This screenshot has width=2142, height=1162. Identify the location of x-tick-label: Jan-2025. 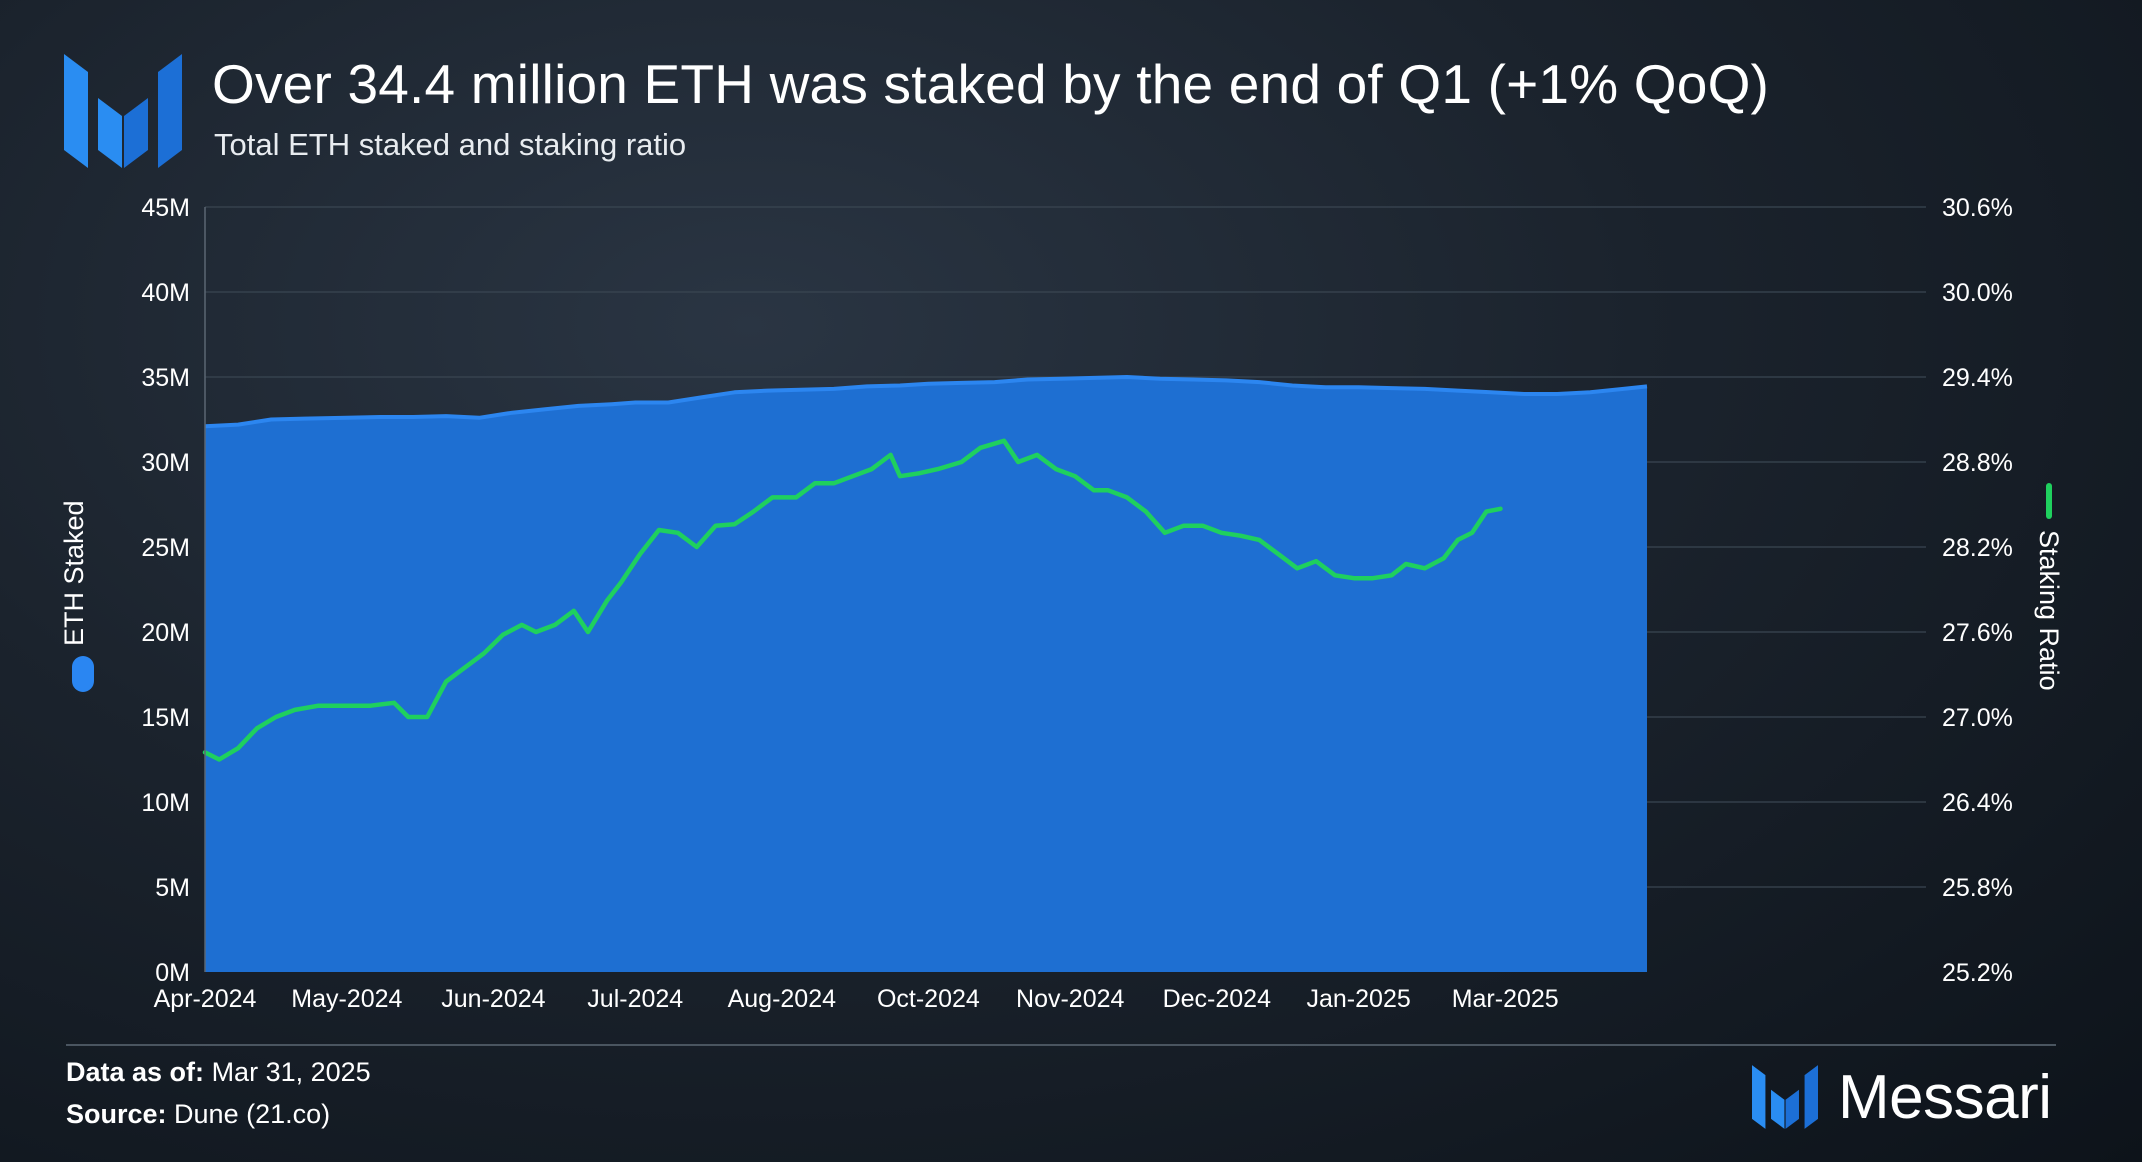
(1359, 999).